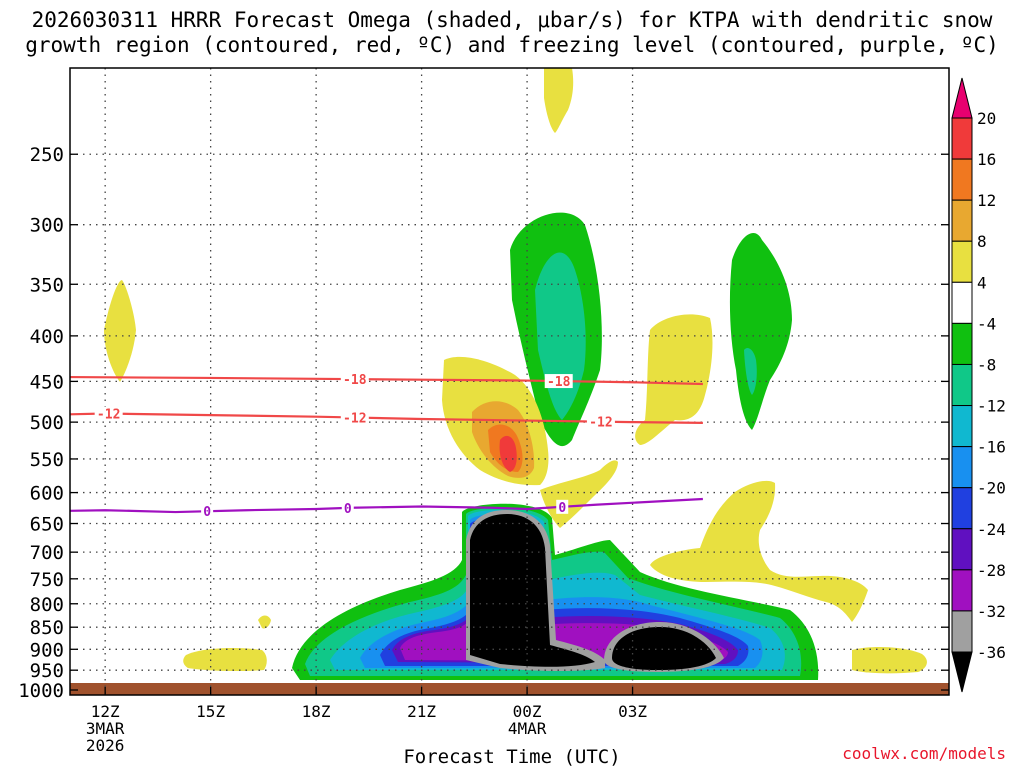  Describe the element at coordinates (962, 672) in the screenshot. I see `colorbar-bottom-triangle` at that location.